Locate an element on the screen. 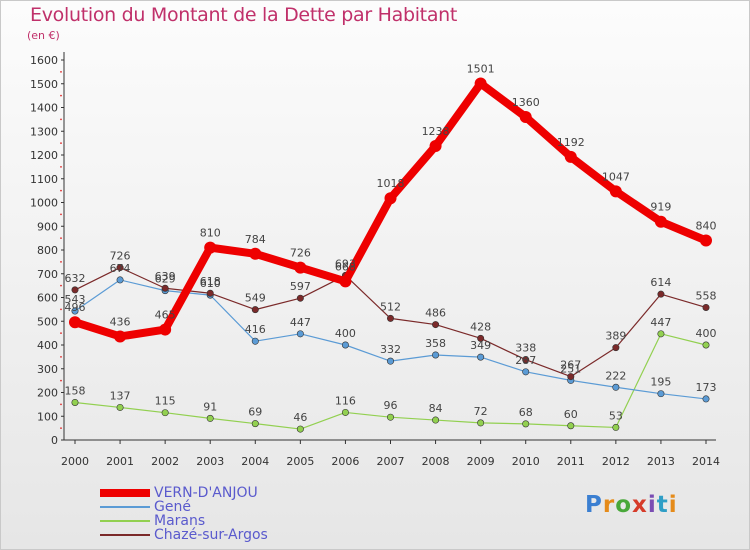  data-label: 251 is located at coordinates (570, 368).